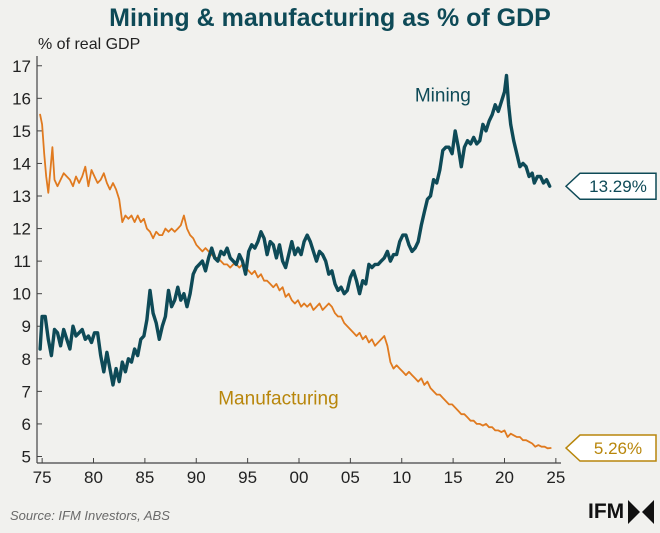 The width and height of the screenshot is (660, 533). I want to click on y-tick-label: 12, so click(21, 229).